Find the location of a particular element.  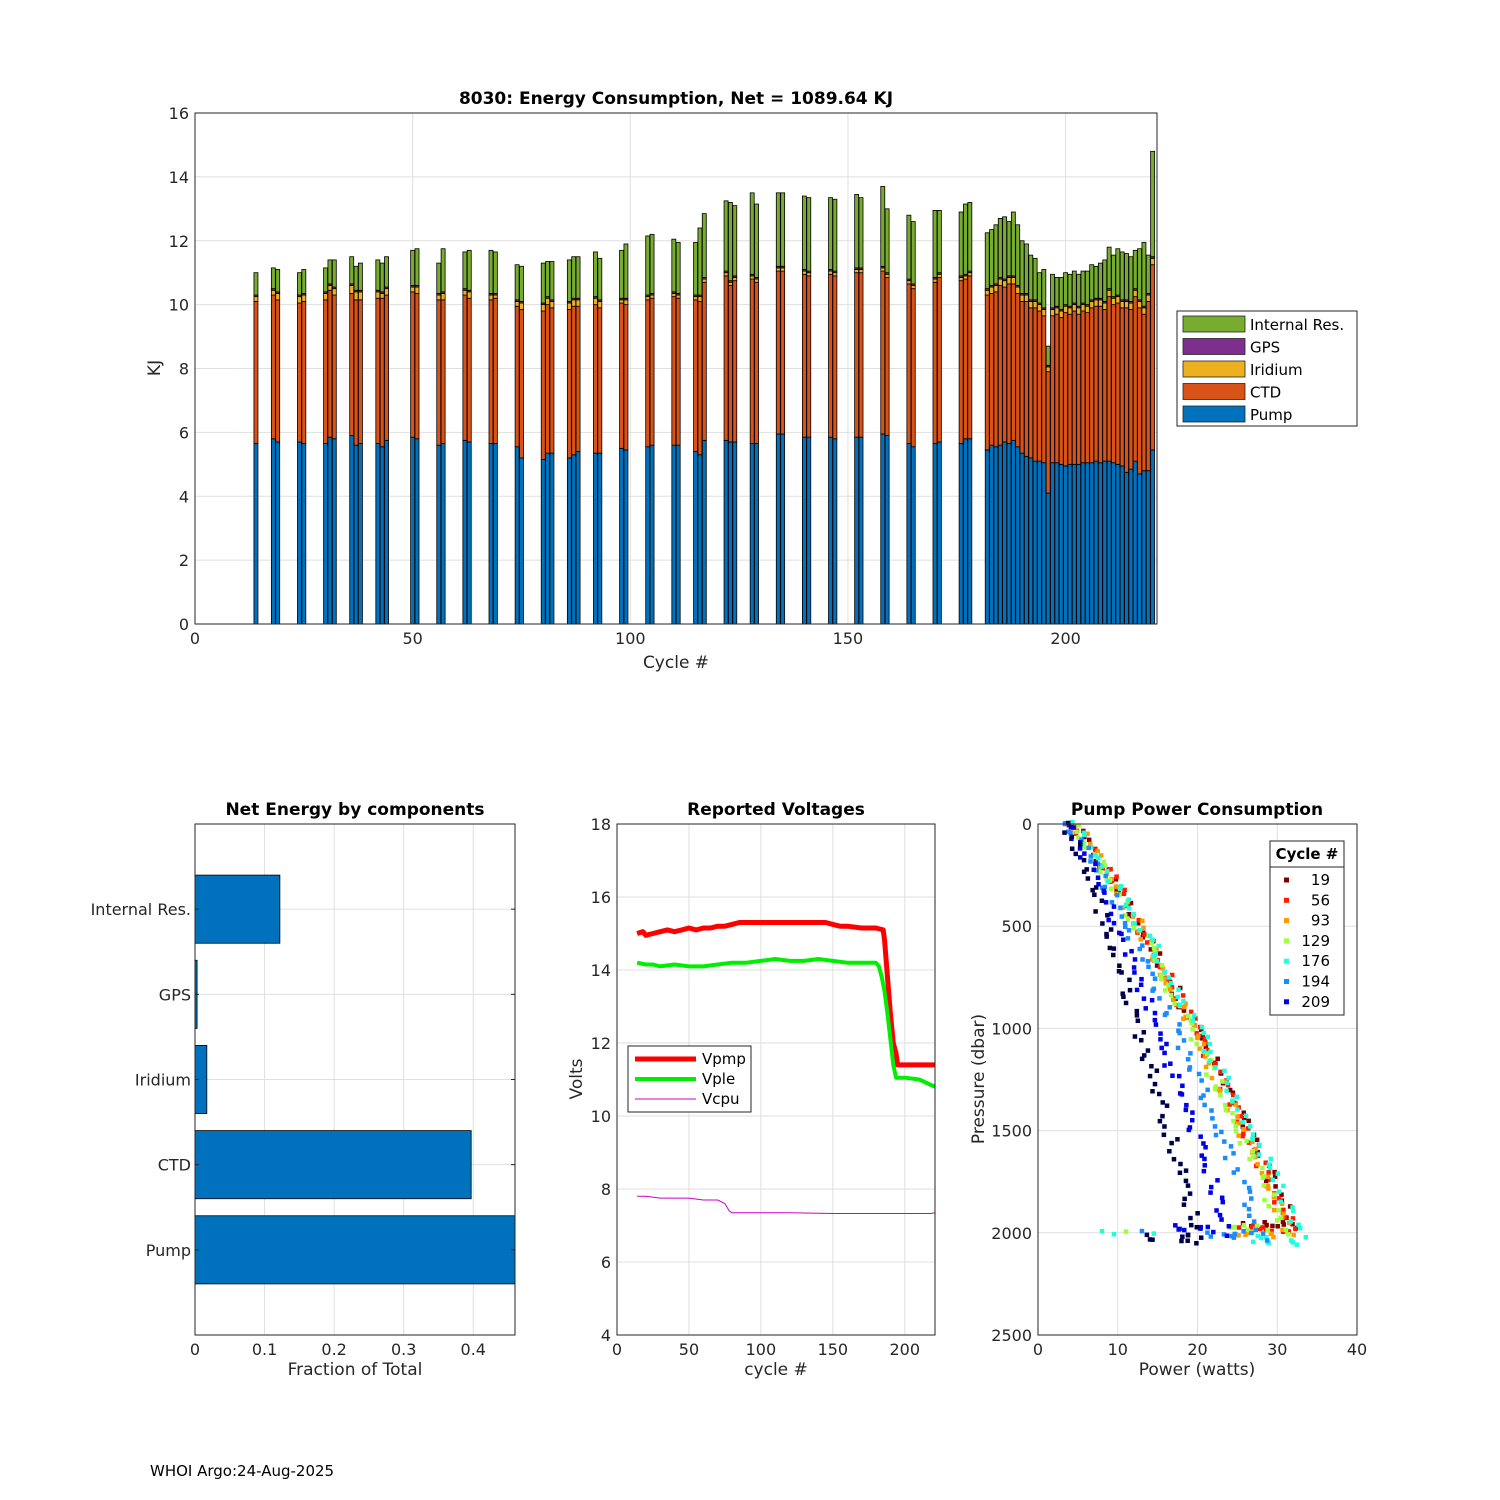

energy-y-tick: 12 is located at coordinates (179, 241).